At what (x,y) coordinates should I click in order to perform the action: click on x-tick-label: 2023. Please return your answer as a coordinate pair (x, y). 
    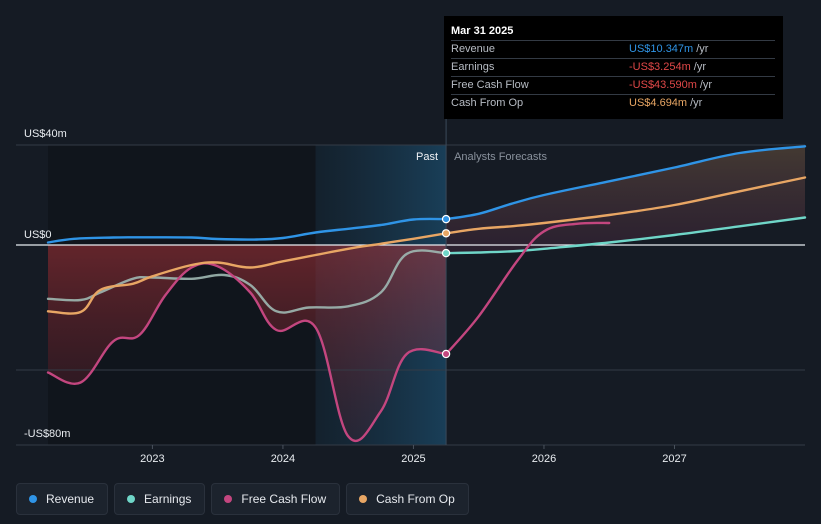
    Looking at the image, I should click on (152, 459).